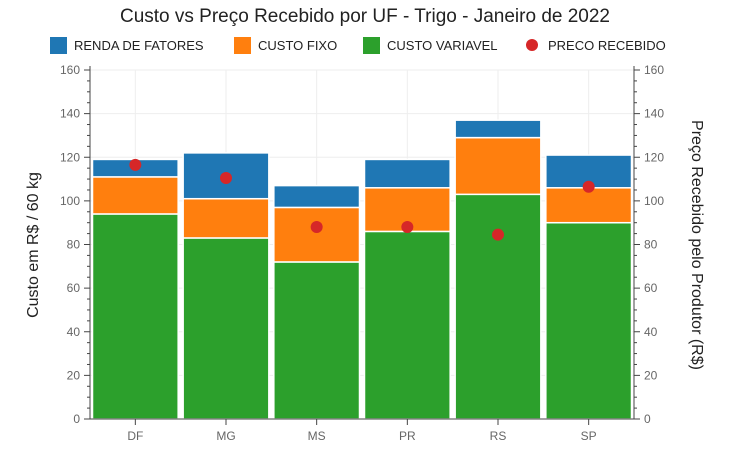 This screenshot has width=742, height=469. Describe the element at coordinates (407, 173) in the screenshot. I see `bar-renda-de-fatores-pr` at that location.